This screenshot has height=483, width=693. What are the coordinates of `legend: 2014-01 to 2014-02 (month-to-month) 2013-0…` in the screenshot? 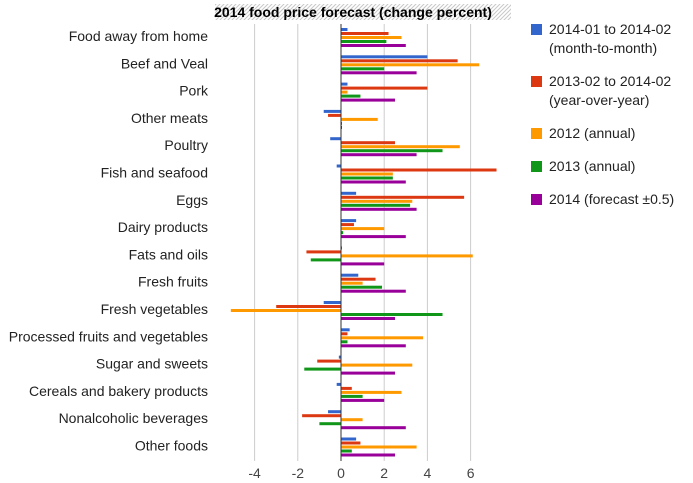 It's located at (602, 114).